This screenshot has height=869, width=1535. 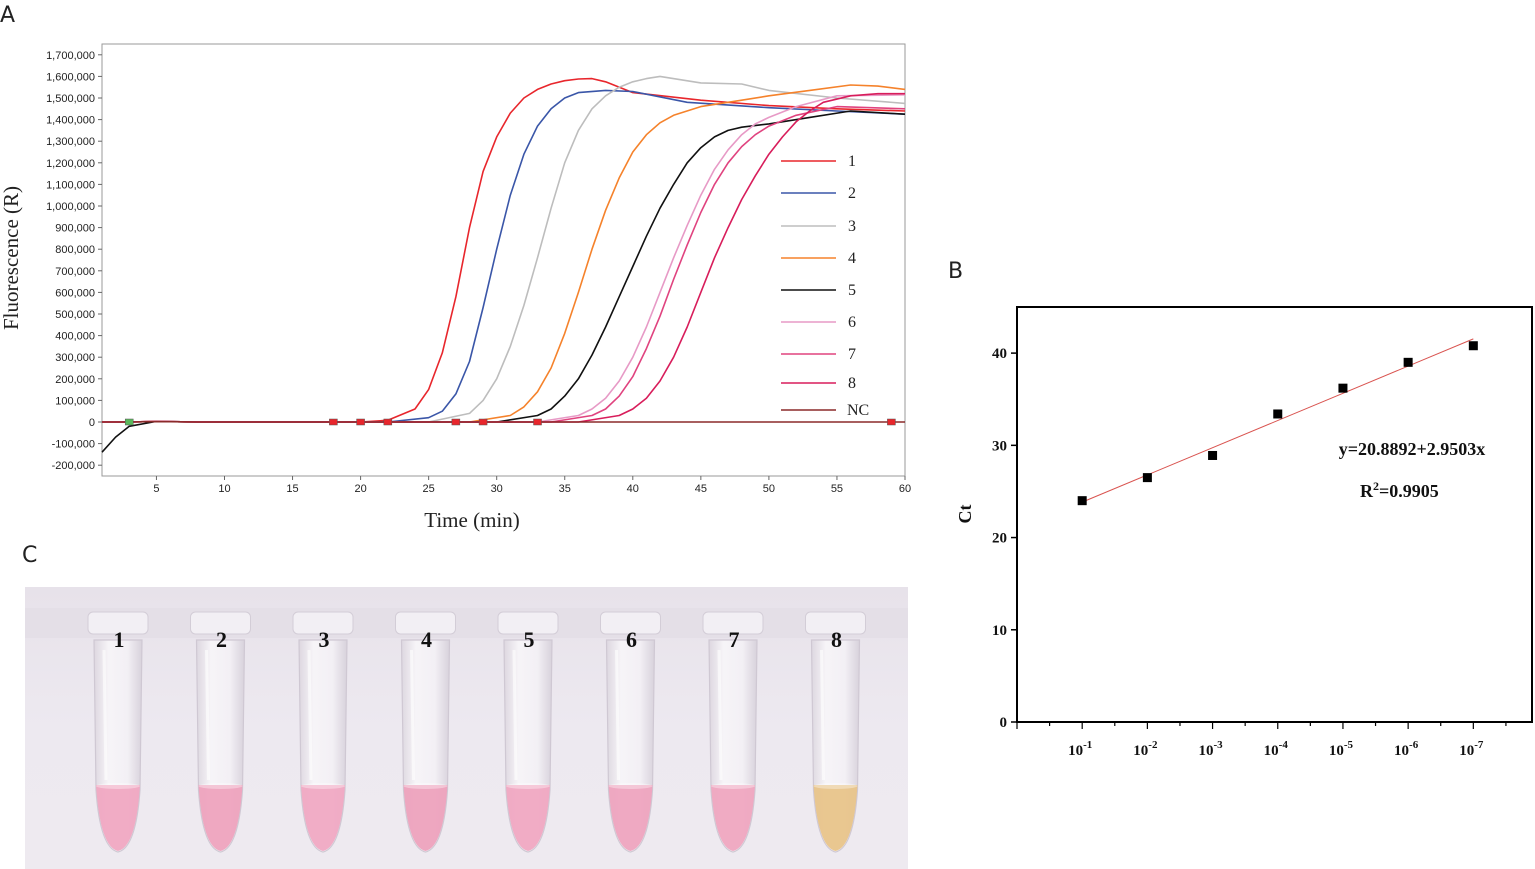 I want to click on tube: 1, so click(x=118, y=732).